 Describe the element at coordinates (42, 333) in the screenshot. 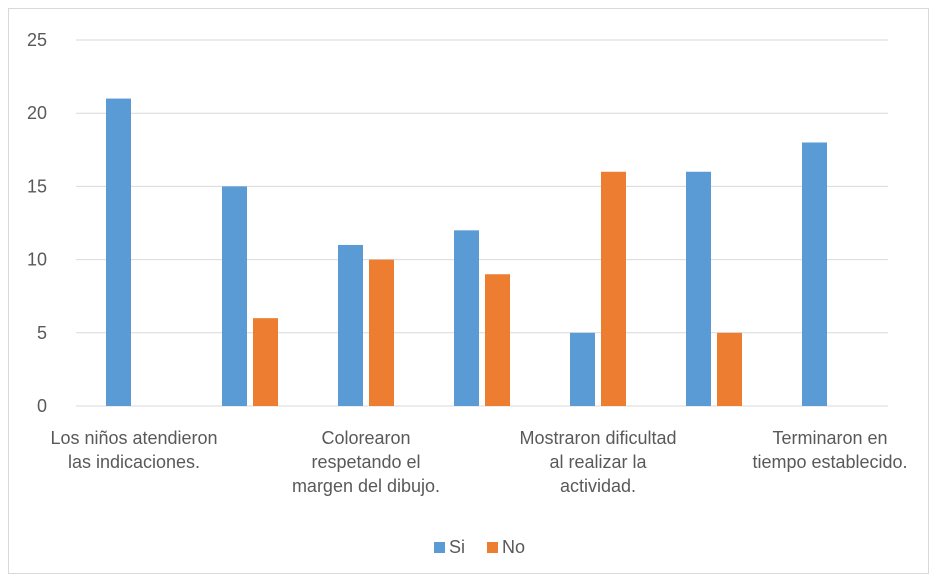

I see `y-tick-label: 5` at that location.